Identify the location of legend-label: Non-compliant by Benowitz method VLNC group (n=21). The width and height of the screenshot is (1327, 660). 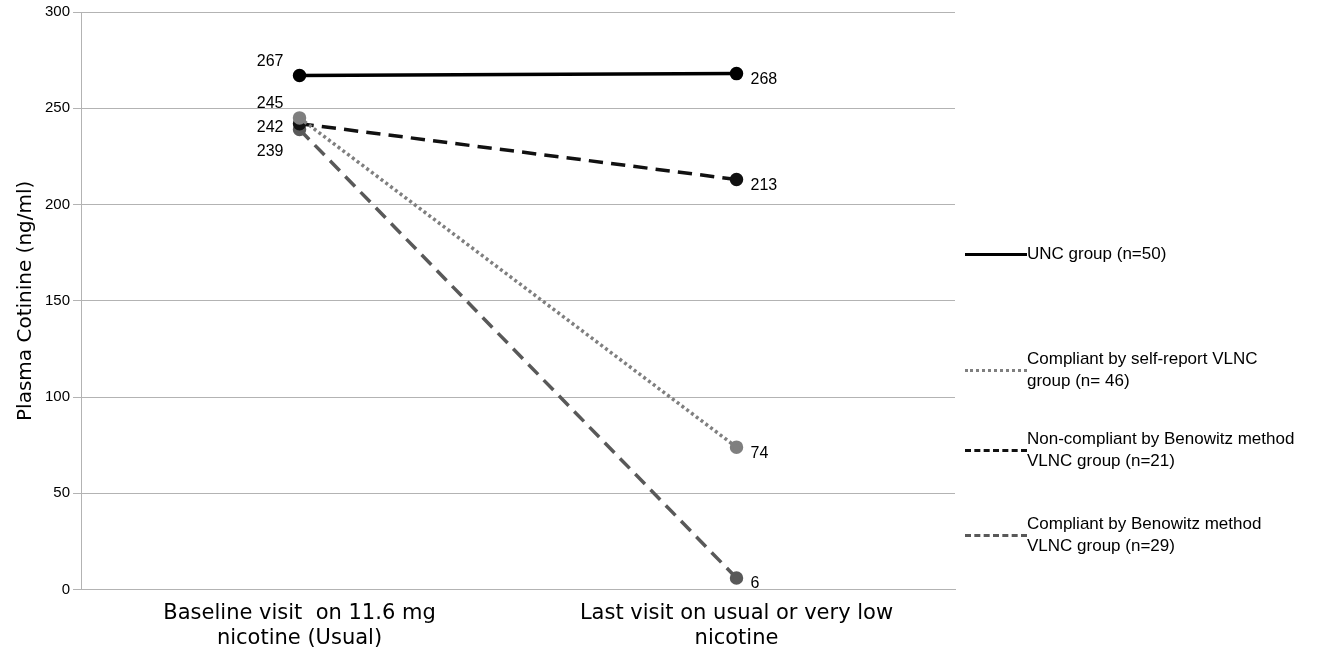
(1161, 450).